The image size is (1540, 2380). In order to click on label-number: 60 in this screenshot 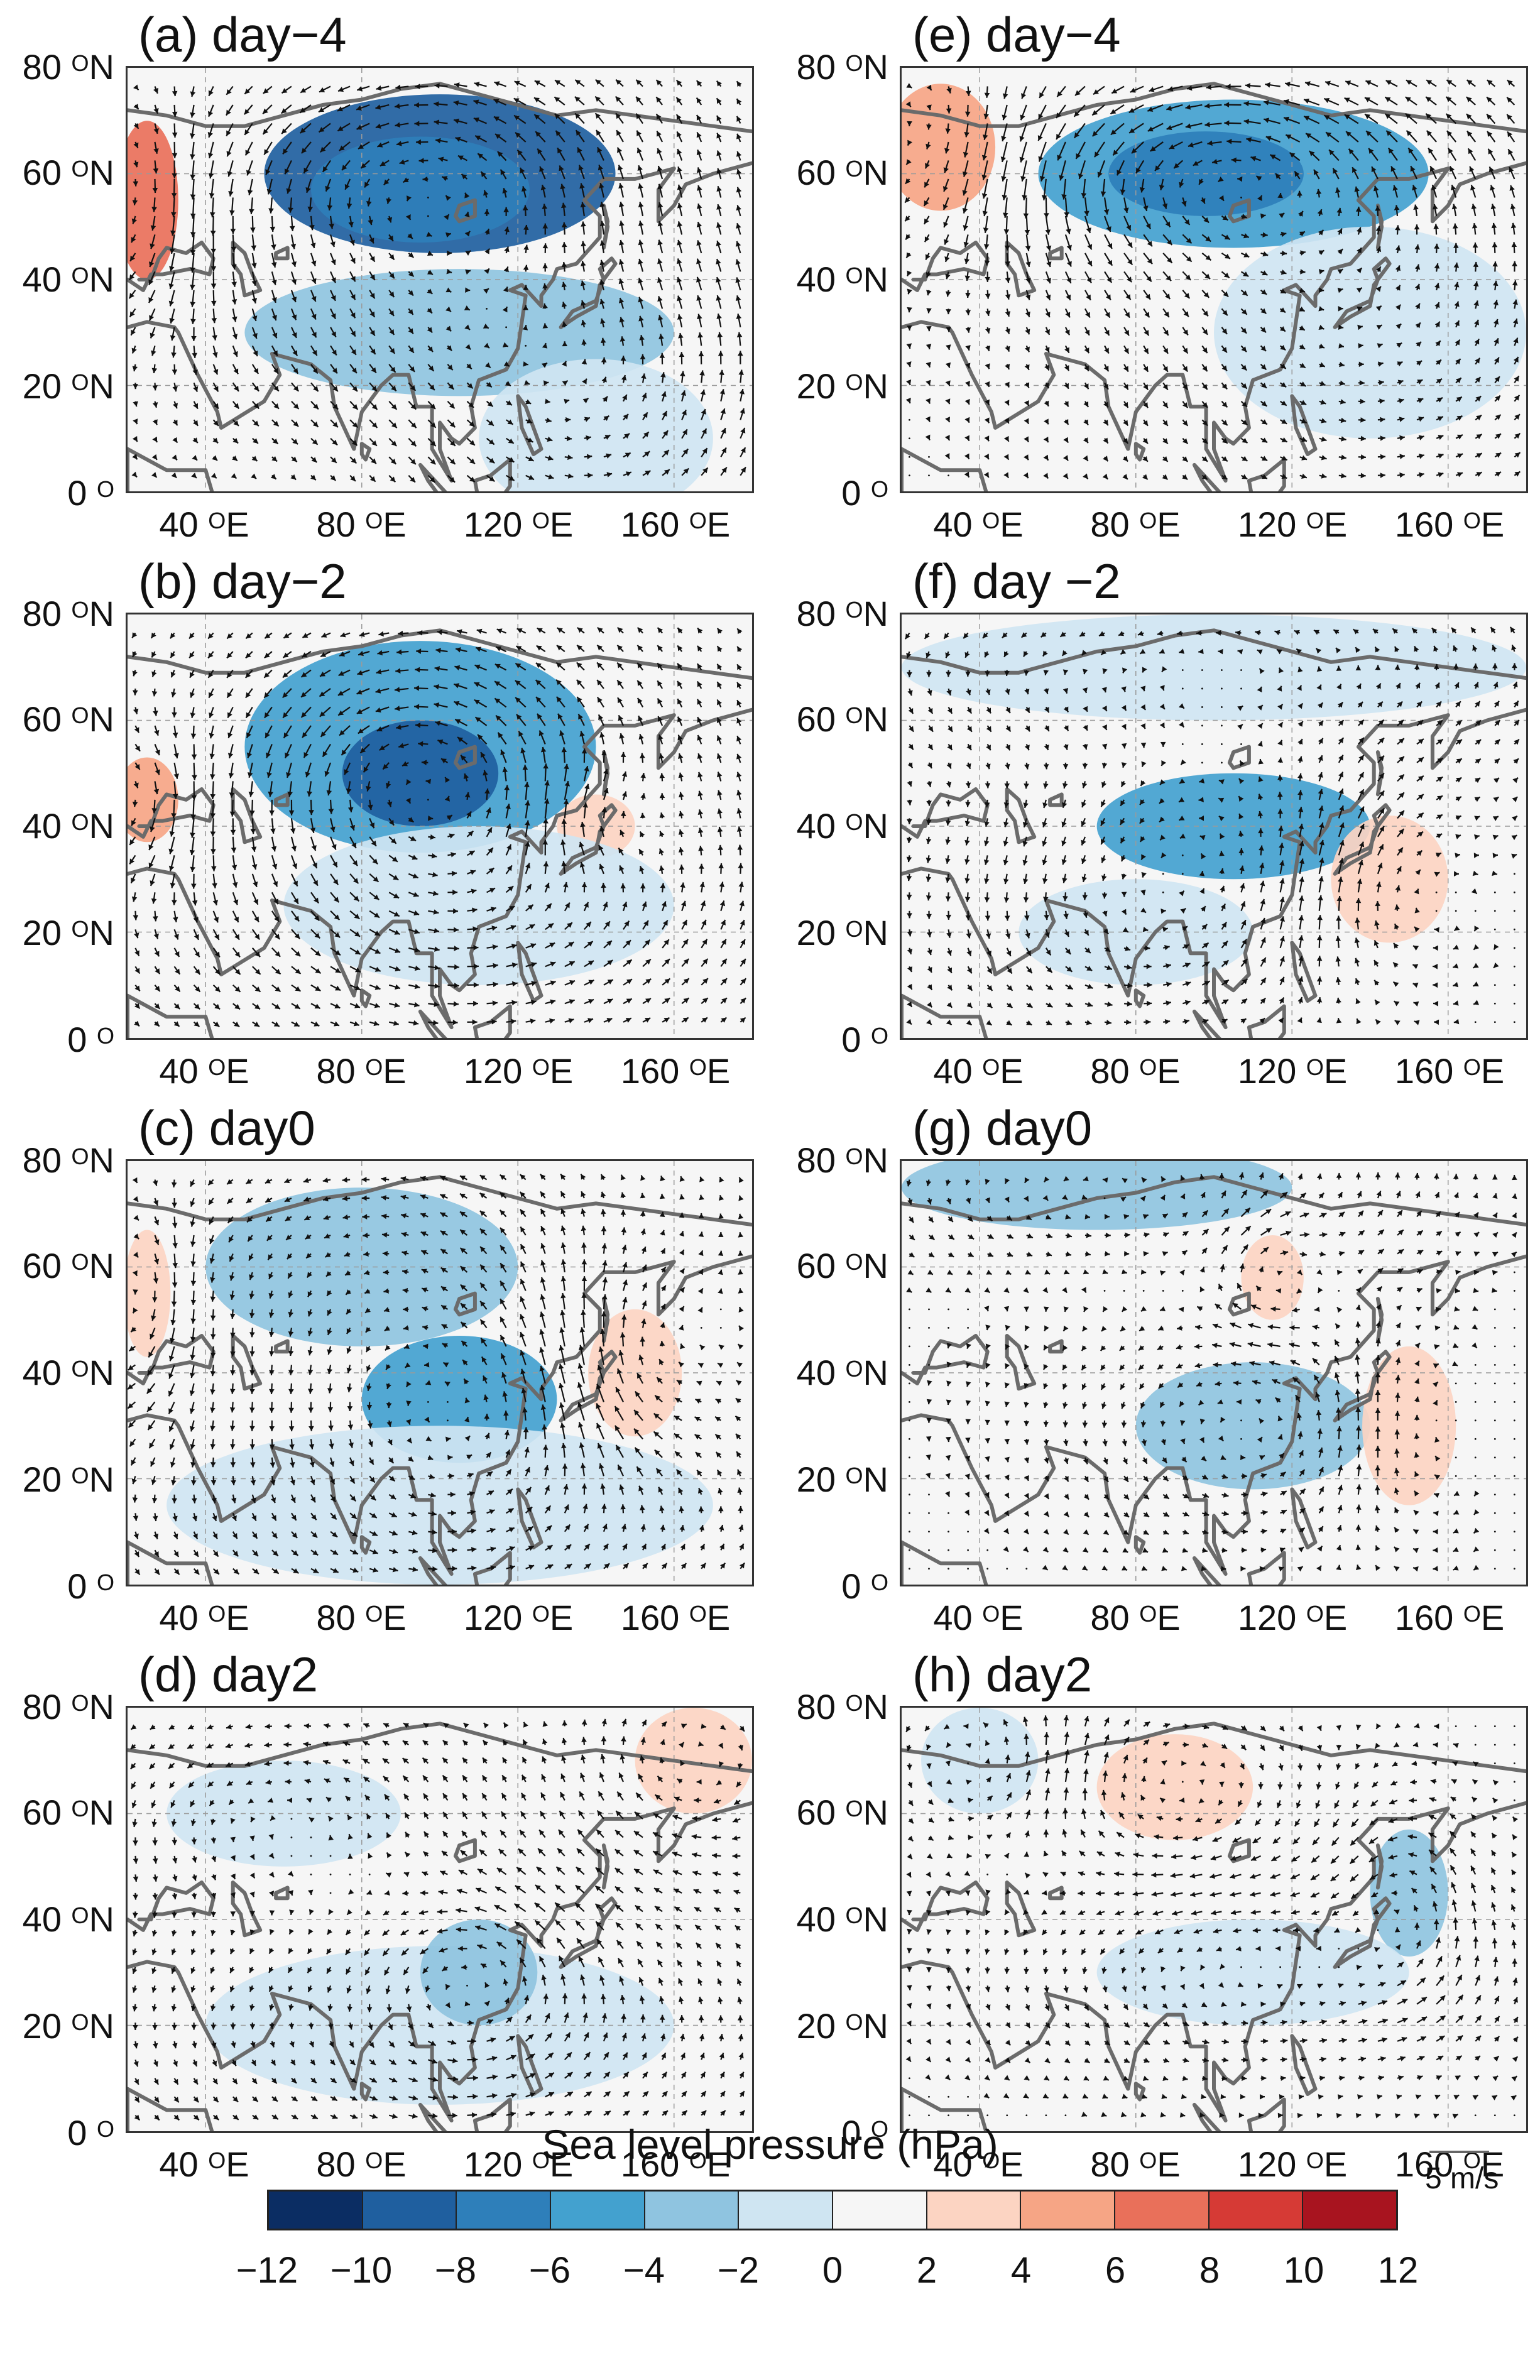, I will do `click(47, 719)`.